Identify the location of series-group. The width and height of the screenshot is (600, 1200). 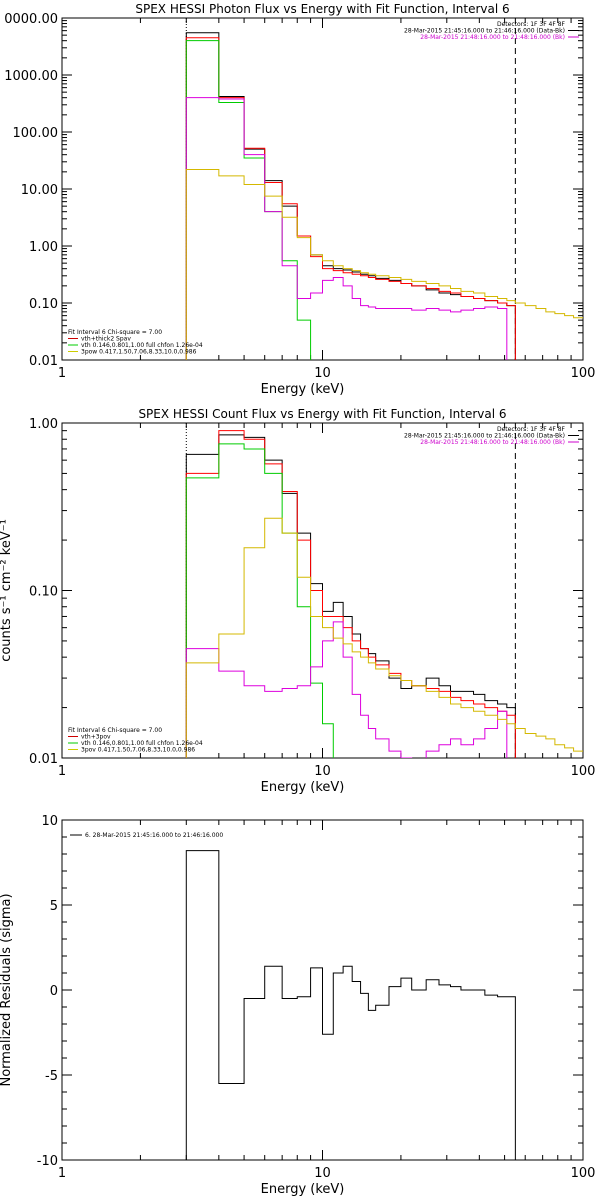
(350, 1005).